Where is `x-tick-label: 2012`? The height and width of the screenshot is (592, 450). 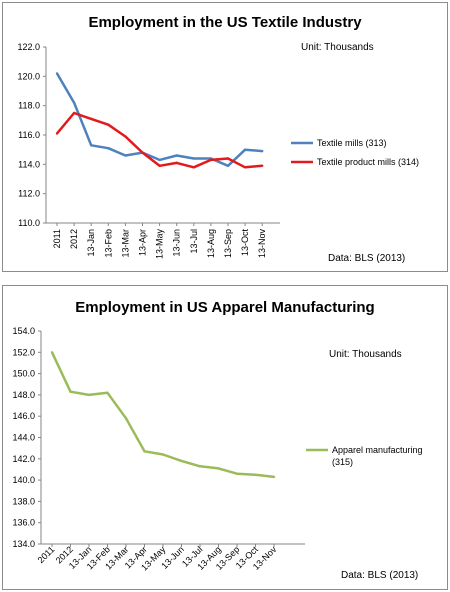 x-tick-label: 2012 is located at coordinates (74, 239).